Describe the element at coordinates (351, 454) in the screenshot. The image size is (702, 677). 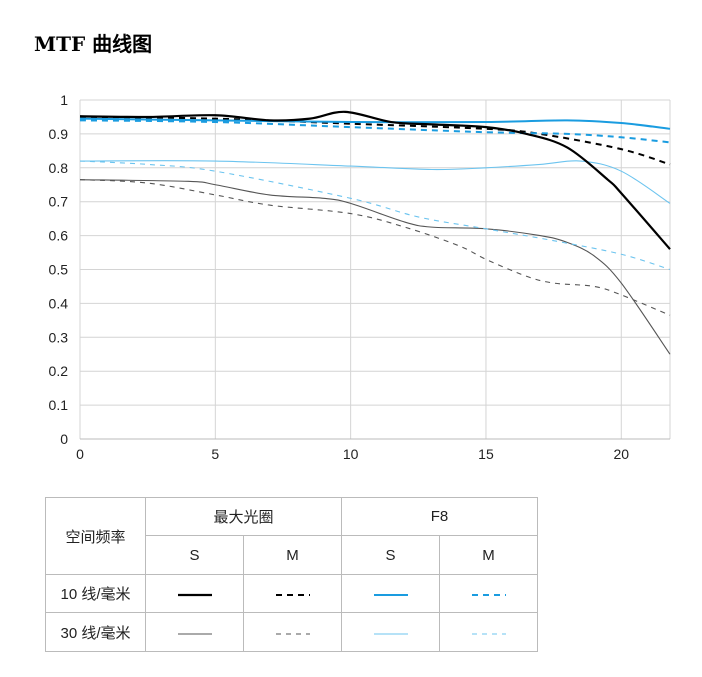
I see `x-tick-label: 10` at that location.